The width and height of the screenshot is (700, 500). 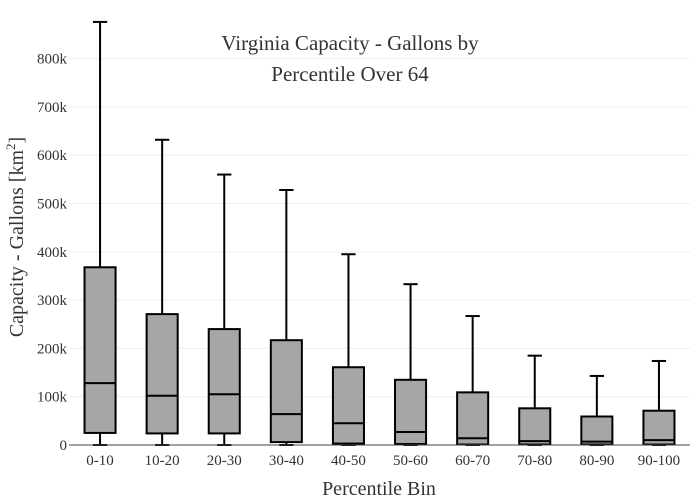 I want to click on chart-title-line1: Virginia Capacity - Gallons by, so click(x=350, y=43).